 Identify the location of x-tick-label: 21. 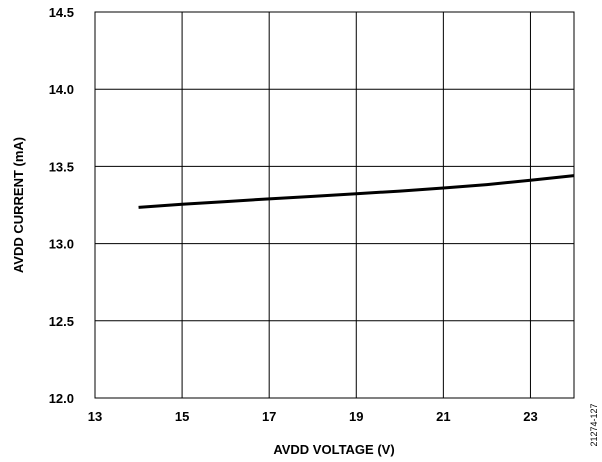
(443, 416).